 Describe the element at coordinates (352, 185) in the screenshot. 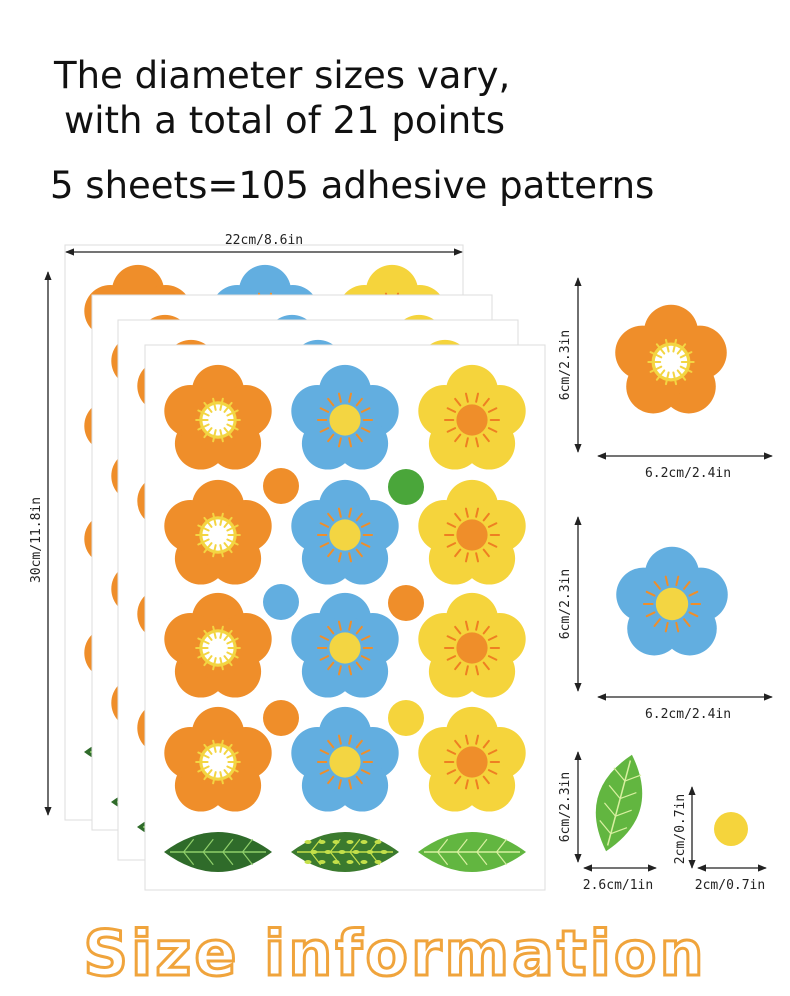

I see `headline: 5 sheets=105 adhesive patterns` at that location.